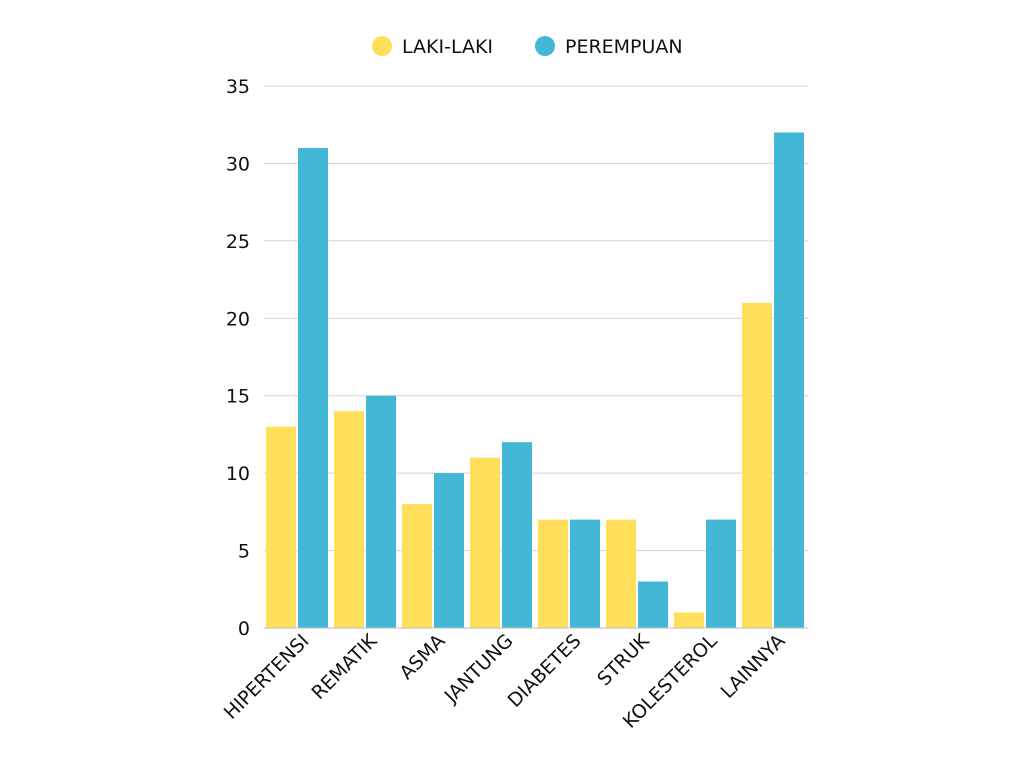 The image size is (1024, 772). I want to click on y-tick-label: 25, so click(238, 242).